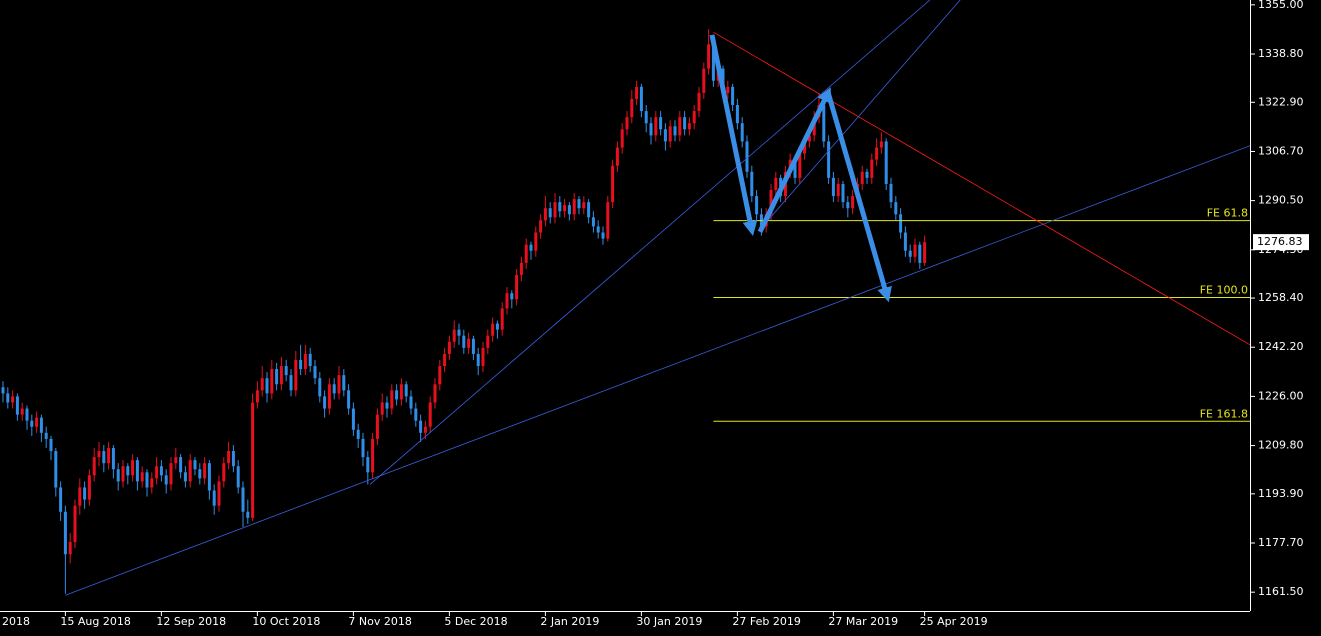 The height and width of the screenshot is (636, 1321). Describe the element at coordinates (1281, 591) in the screenshot. I see `y-tick-label: 1161.50` at that location.